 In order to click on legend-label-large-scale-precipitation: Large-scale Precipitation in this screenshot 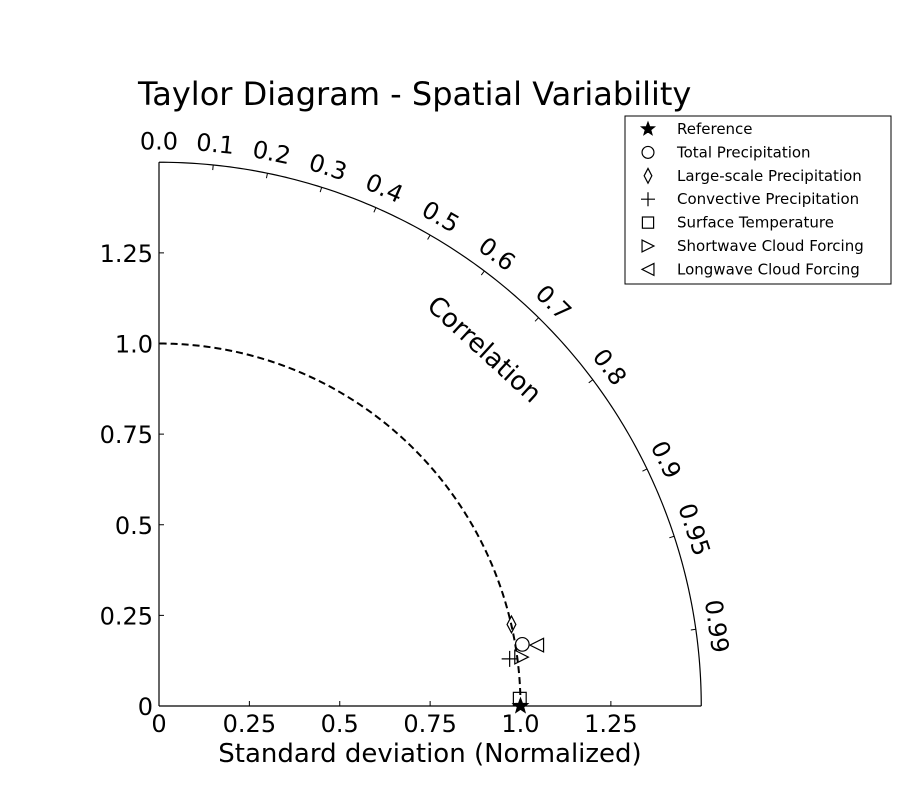, I will do `click(769, 176)`.